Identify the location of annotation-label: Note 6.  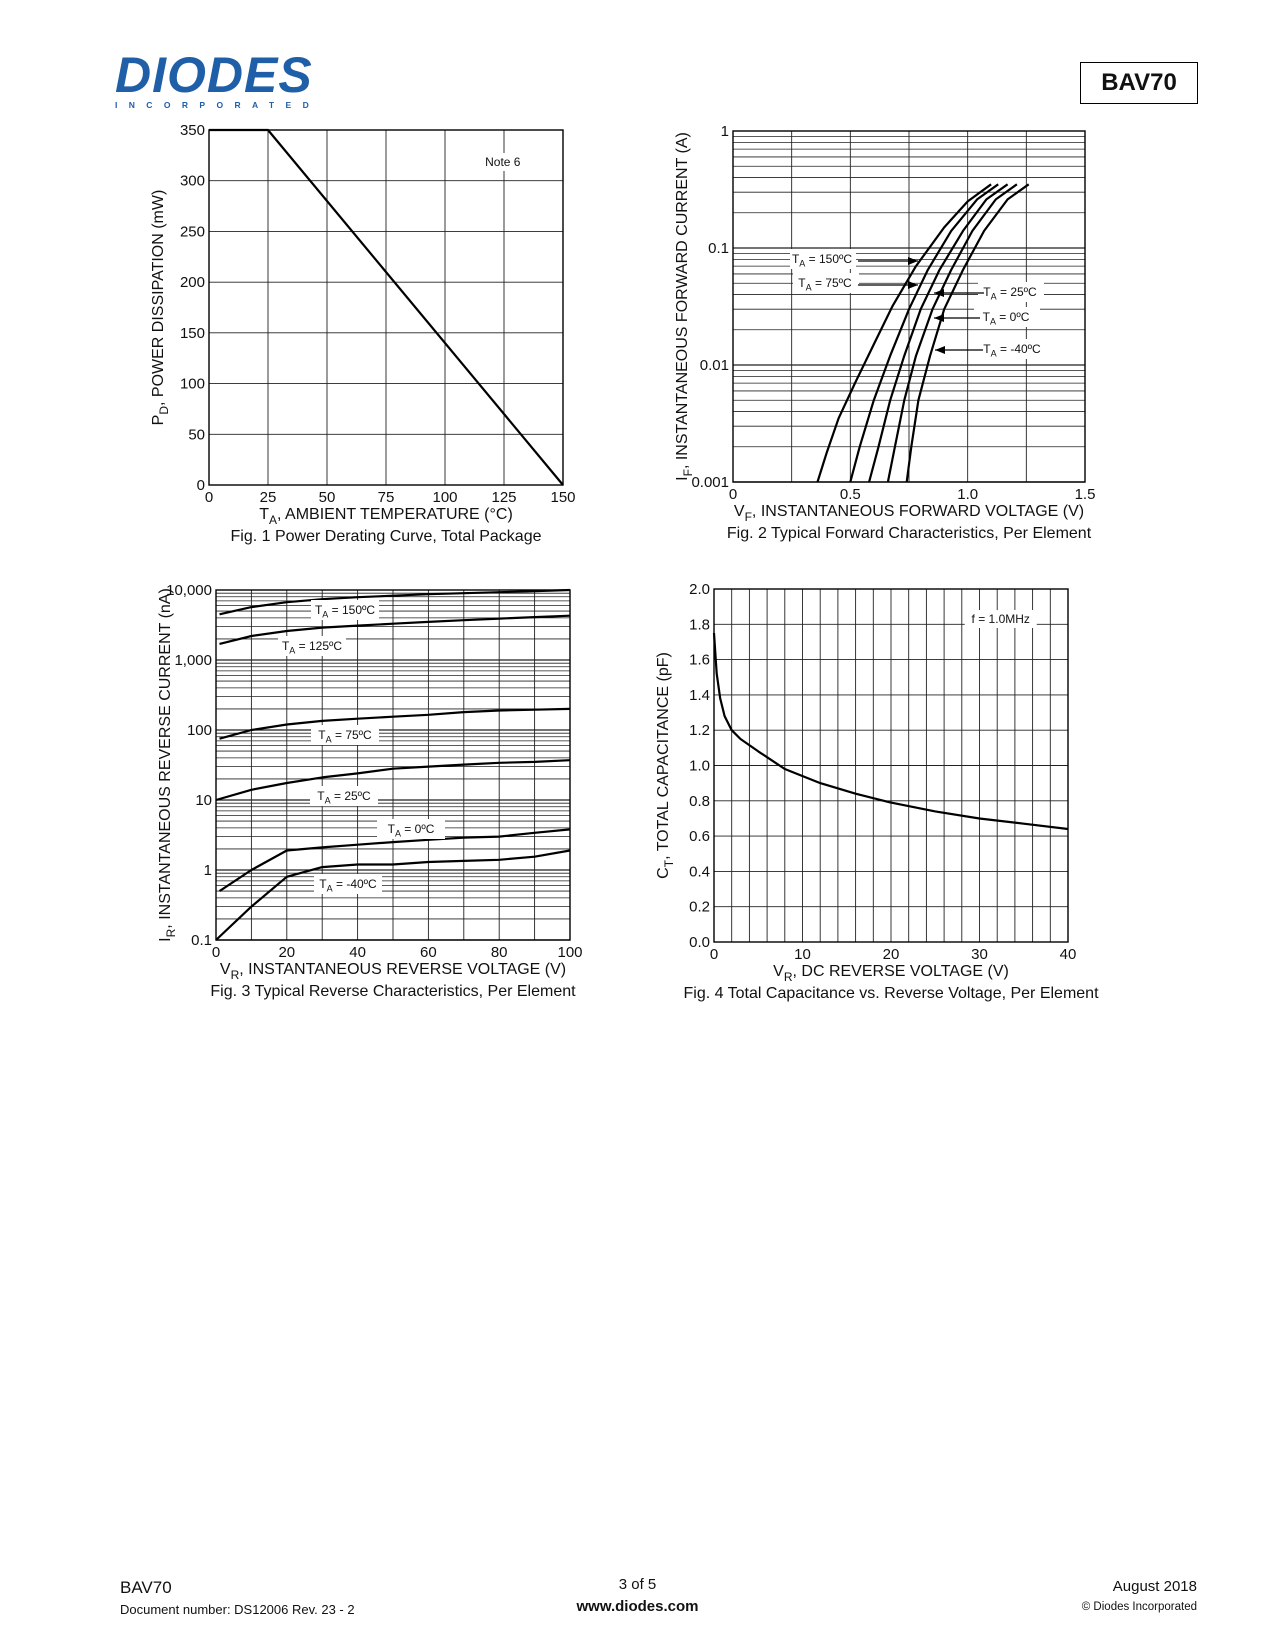
(503, 162).